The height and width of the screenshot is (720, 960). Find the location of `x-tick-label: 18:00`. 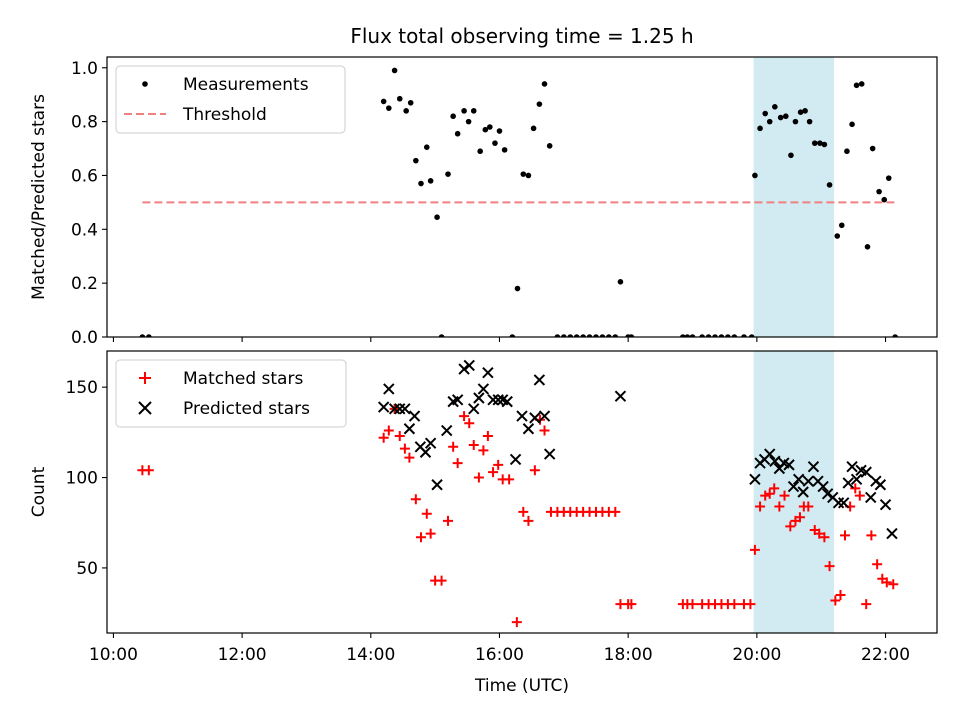

x-tick-label: 18:00 is located at coordinates (628, 655).